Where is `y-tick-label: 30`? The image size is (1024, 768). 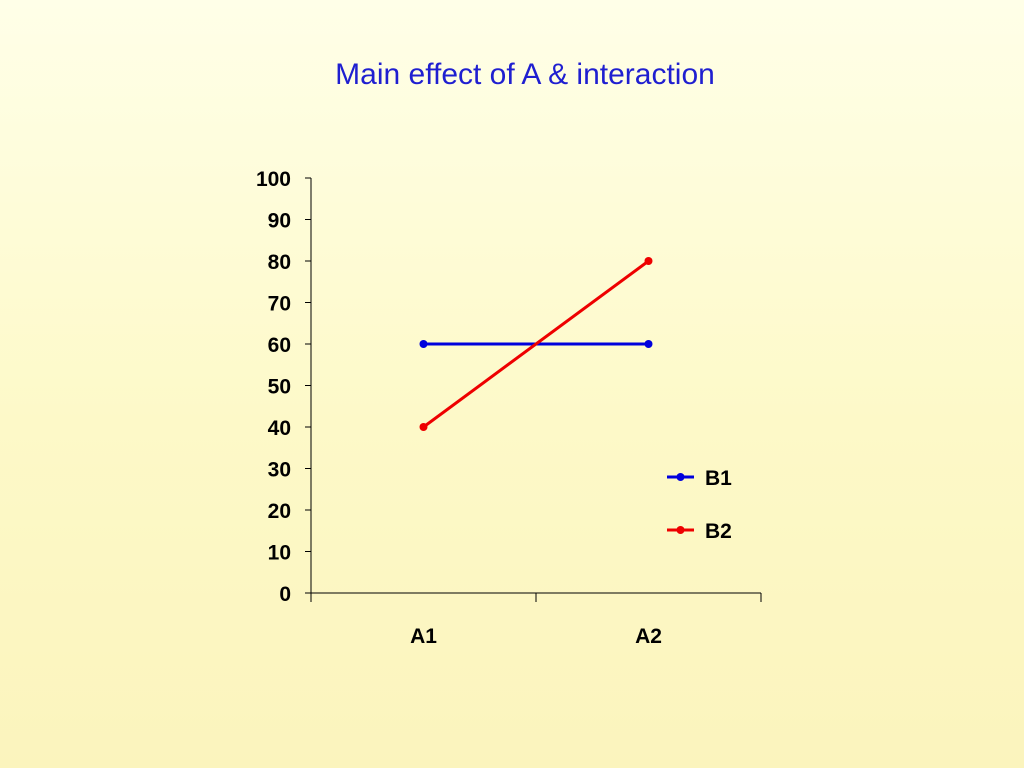
y-tick-label: 30 is located at coordinates (279, 470).